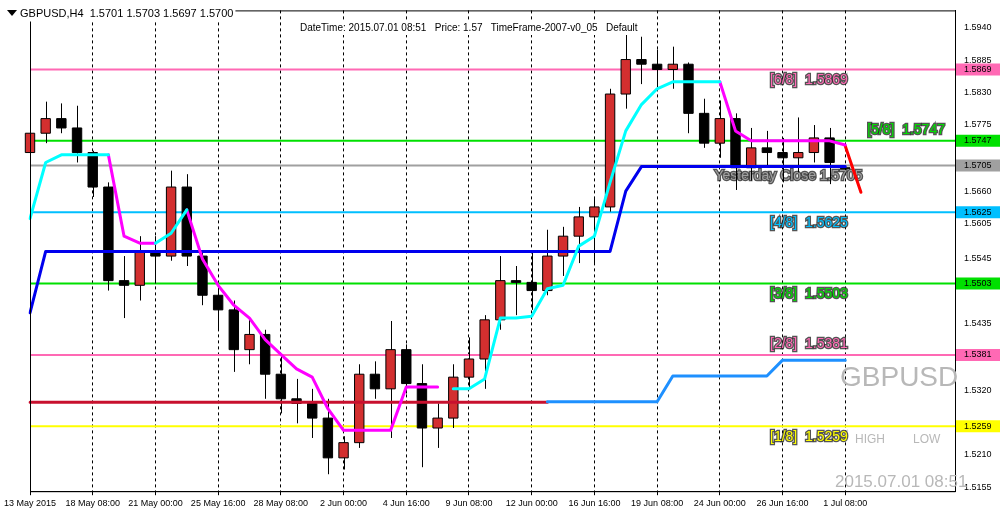  I want to click on x-tick-label: 1 Jul 08:00, so click(845, 503).